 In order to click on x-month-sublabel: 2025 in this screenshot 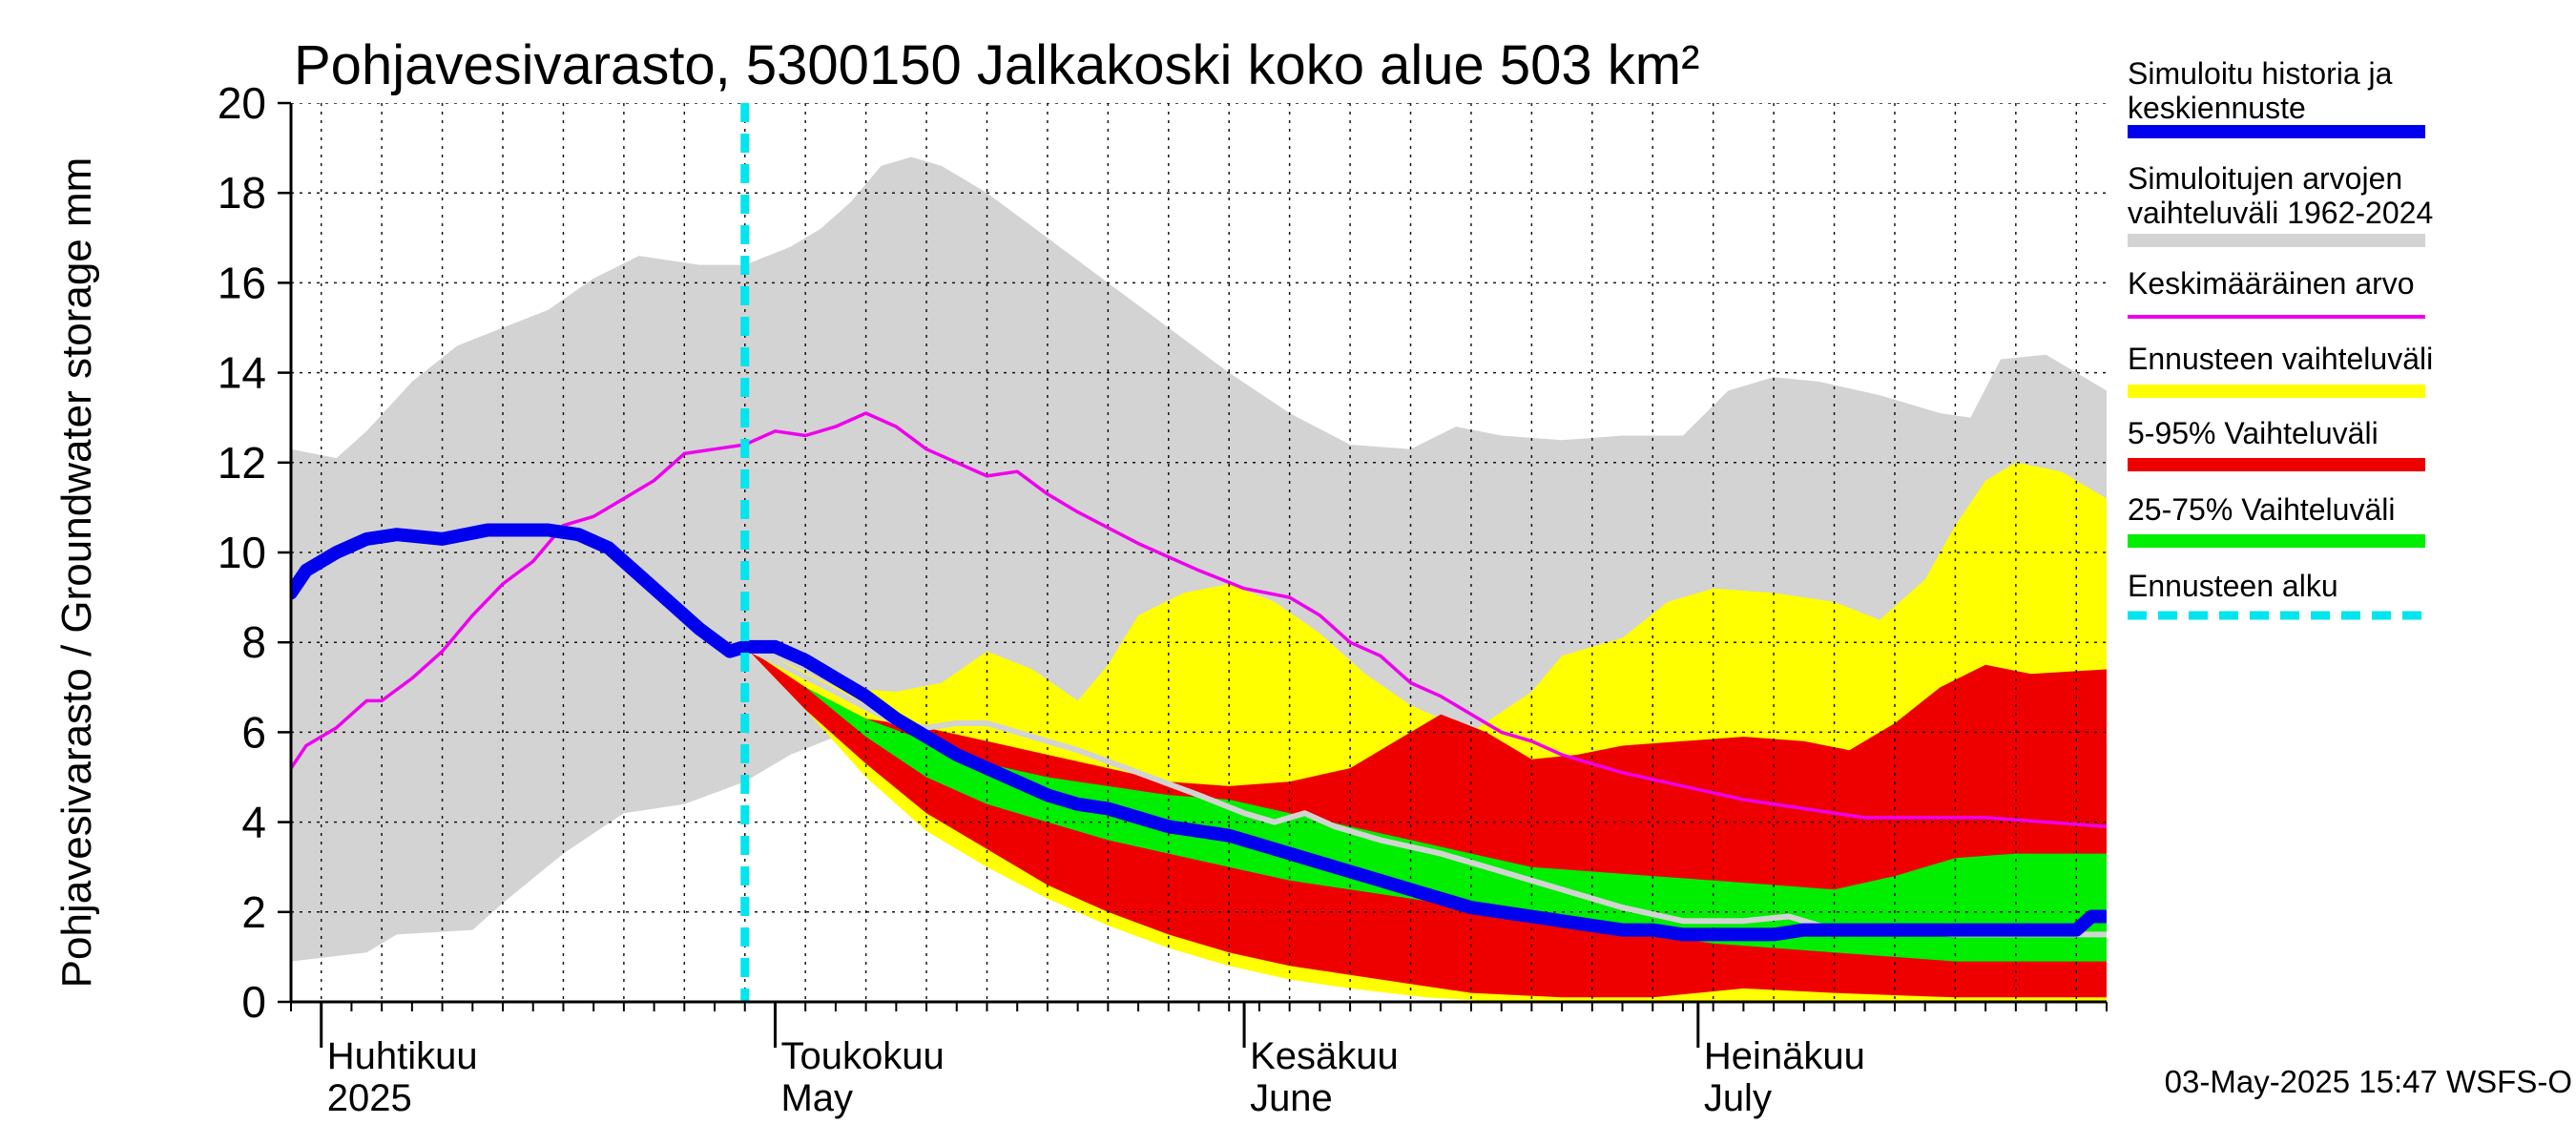, I will do `click(369, 1098)`.